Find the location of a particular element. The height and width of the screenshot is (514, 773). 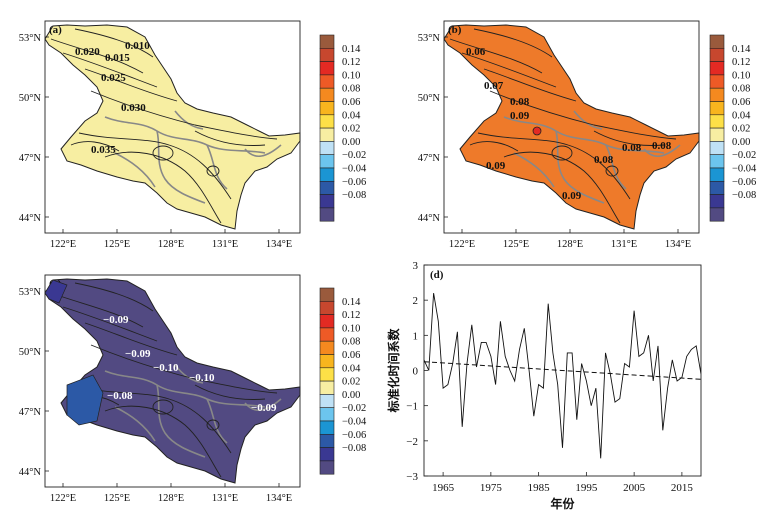

y-tick-label: −2 is located at coordinates (412, 442).